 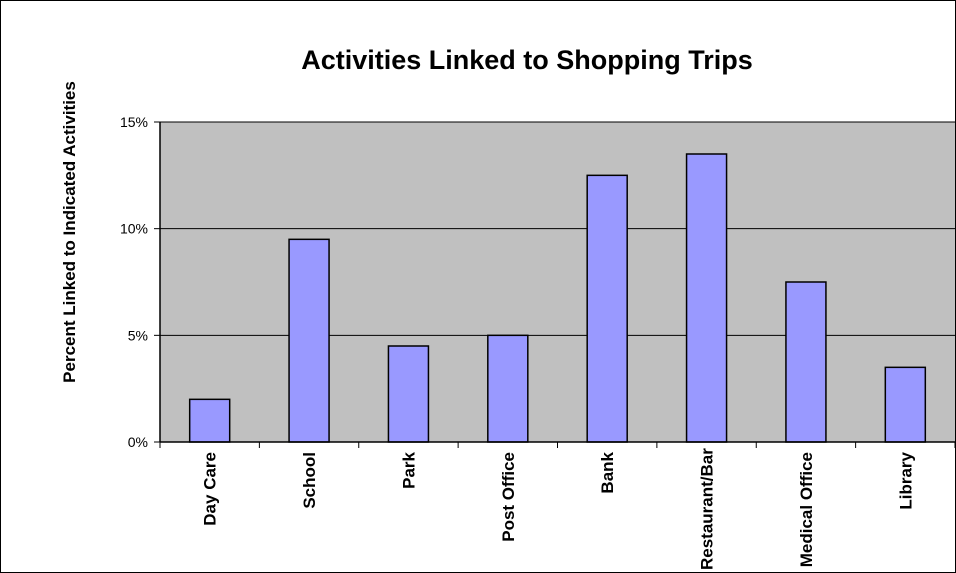 What do you see at coordinates (607, 472) in the screenshot?
I see `category-label: Bank` at bounding box center [607, 472].